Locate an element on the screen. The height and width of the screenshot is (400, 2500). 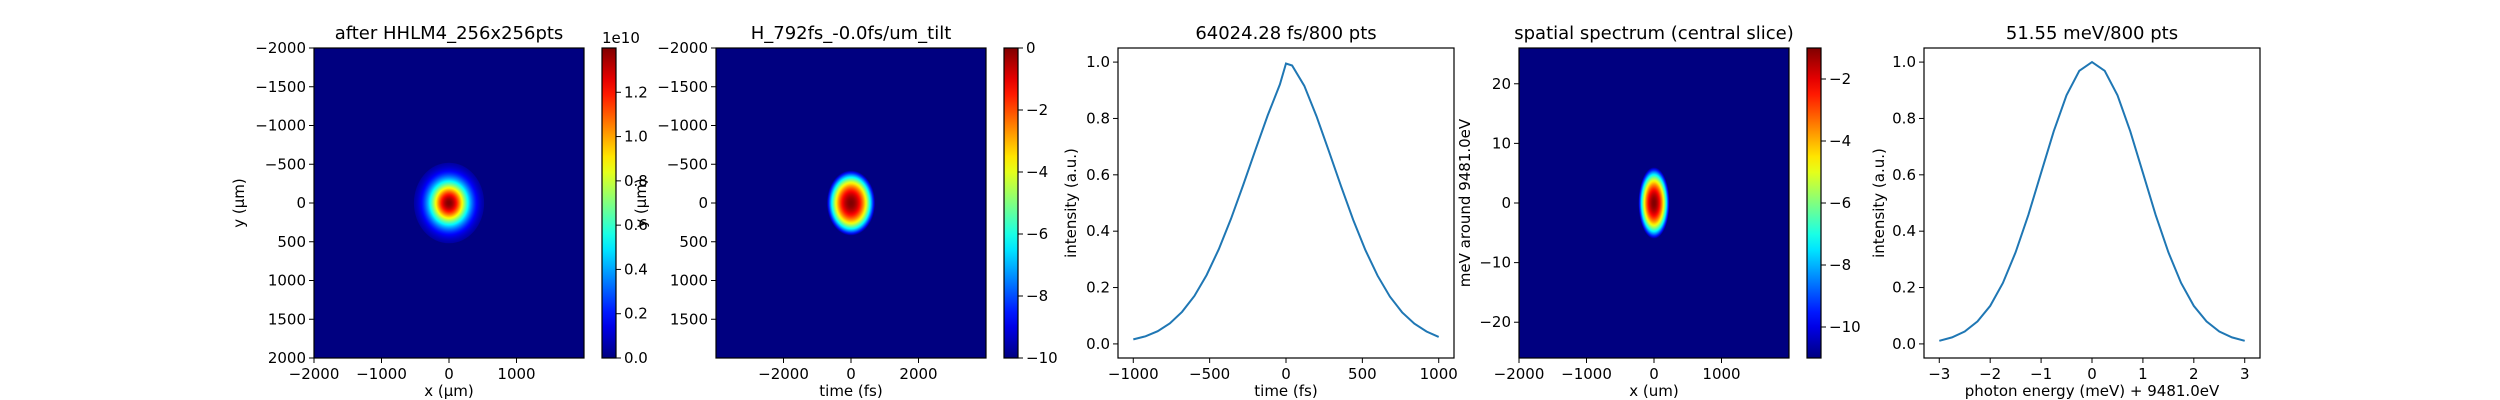
panel-4-colorbar-ramp is located at coordinates (1814, 203).